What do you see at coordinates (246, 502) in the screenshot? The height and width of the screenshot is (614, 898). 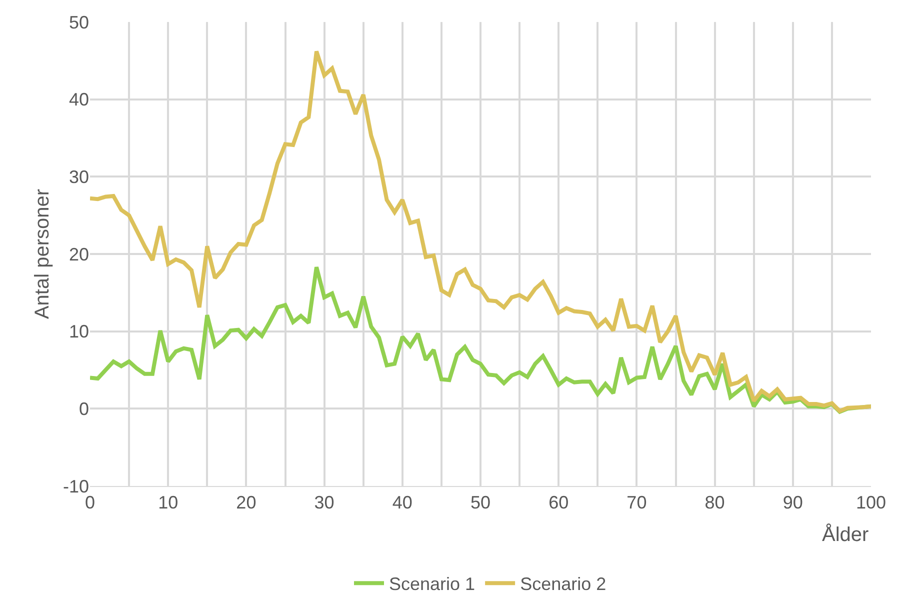 I see `x-tick-label: 20` at bounding box center [246, 502].